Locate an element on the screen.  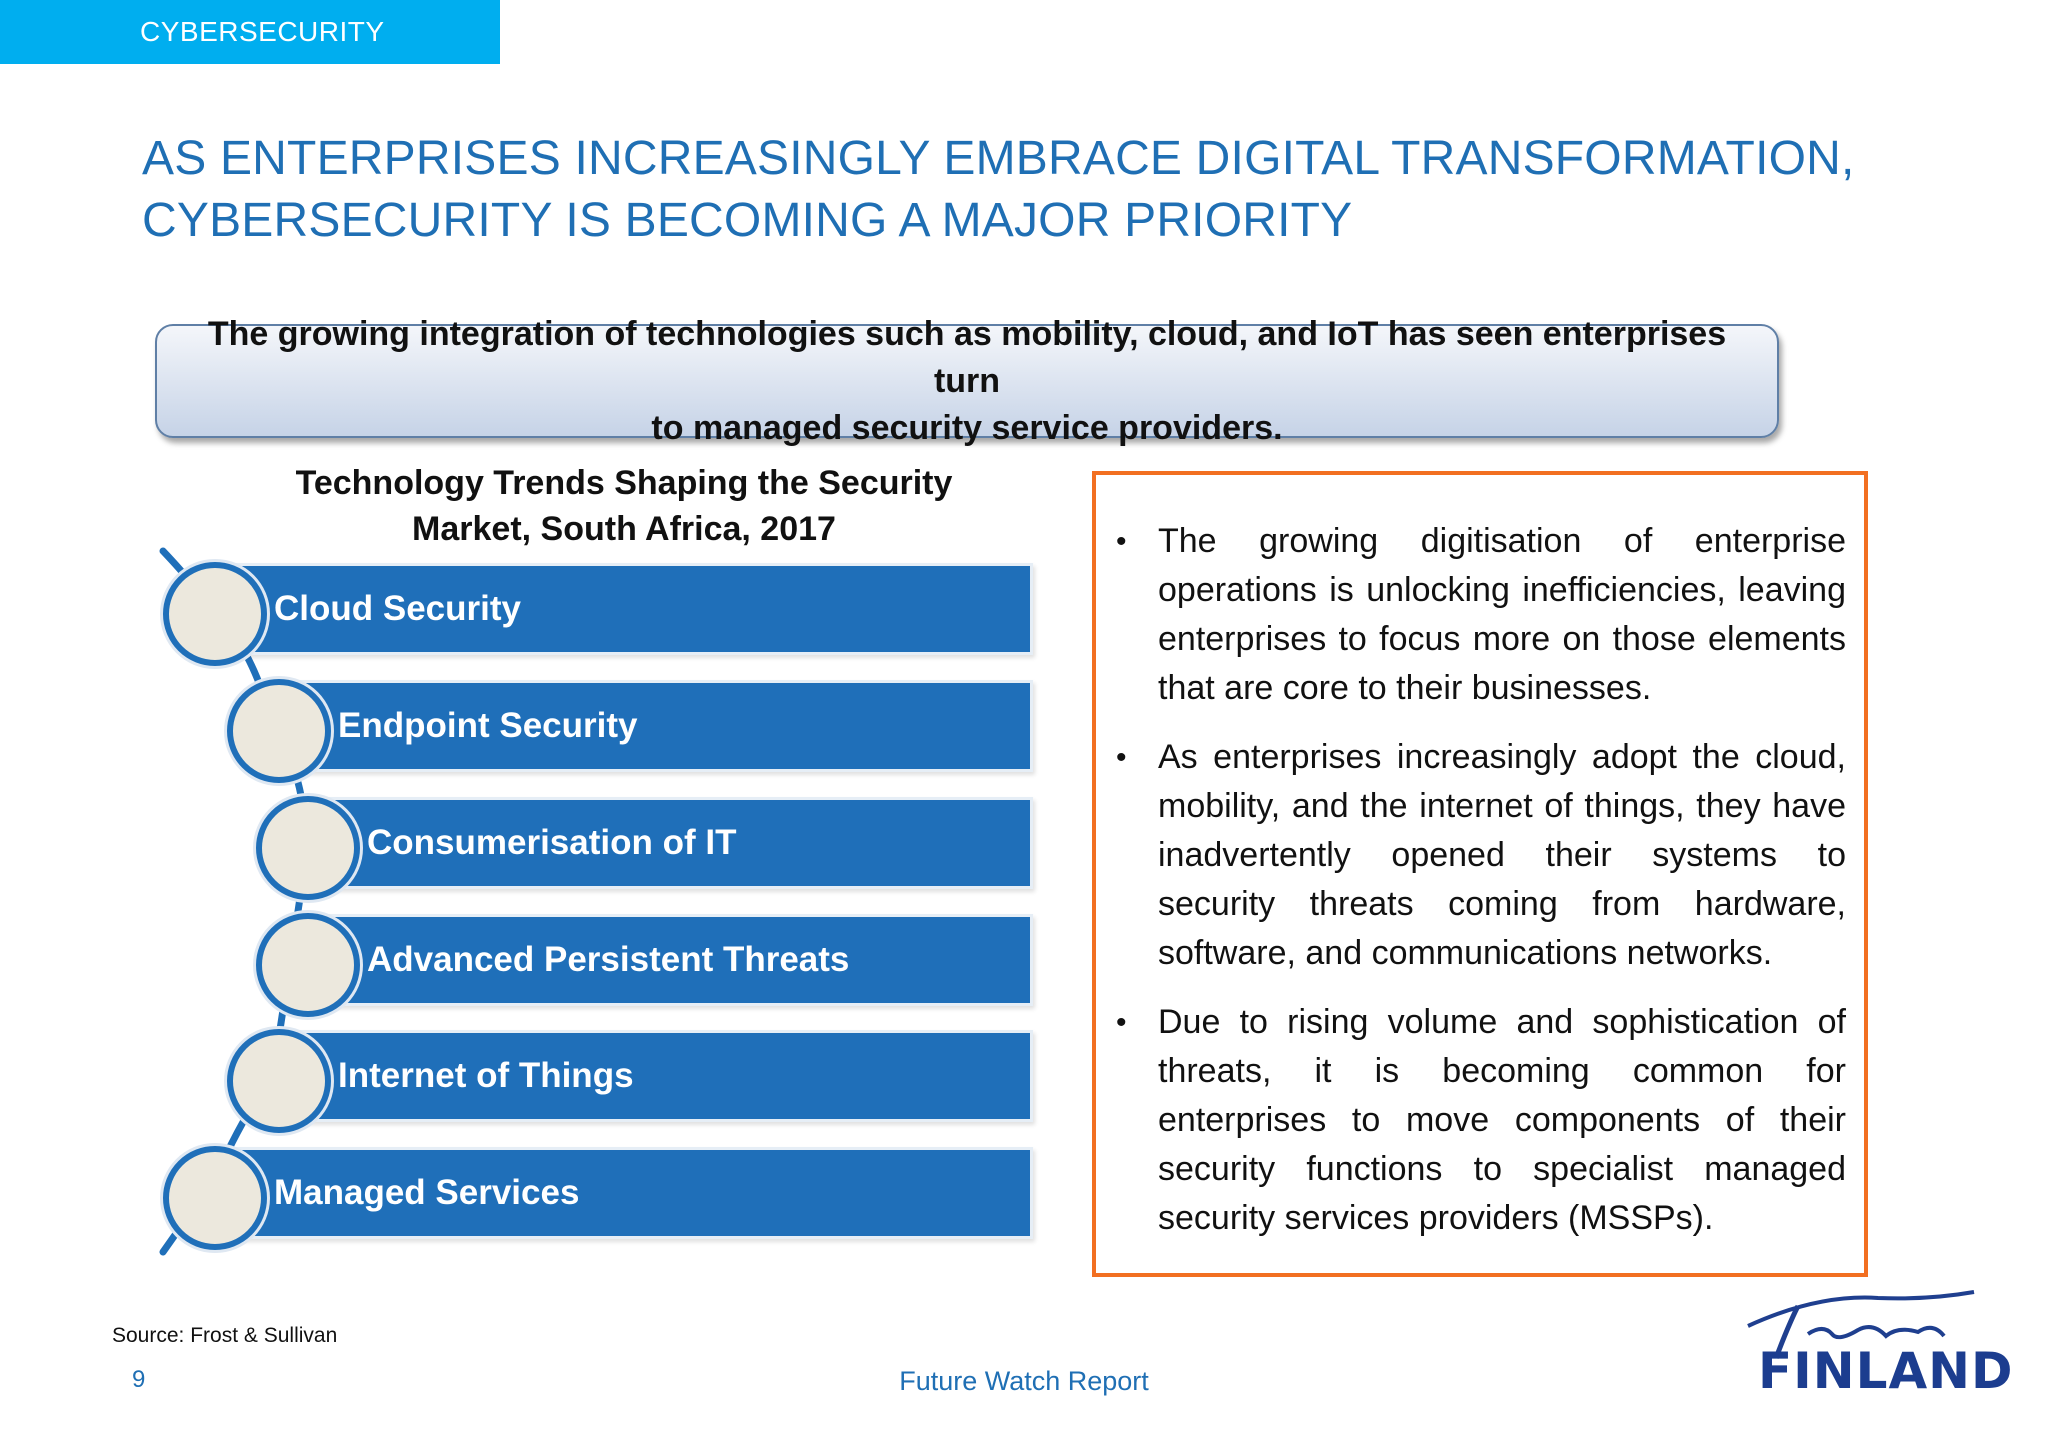
team-finland-logo: FINLAND is located at coordinates (1870, 1346).